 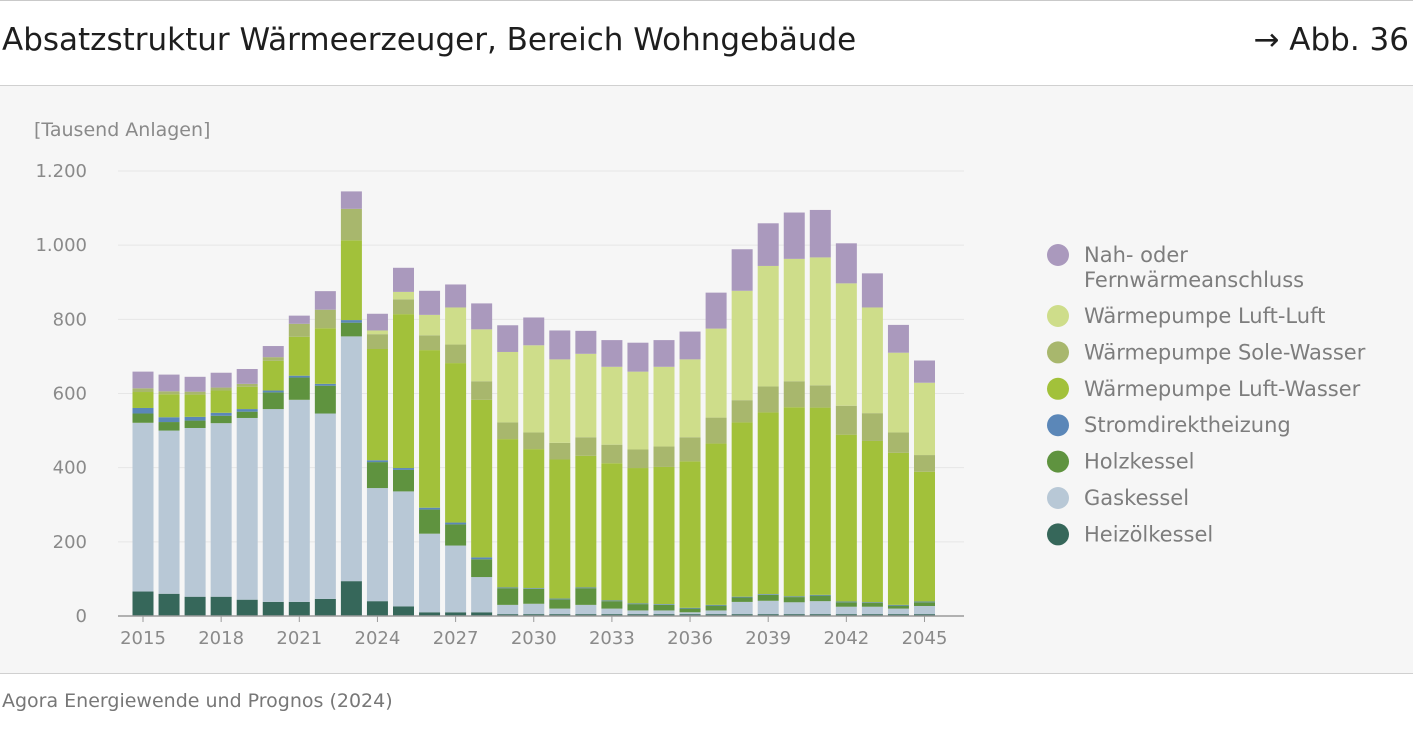 What do you see at coordinates (534, 638) in the screenshot?
I see `x-tick-label: 2030` at bounding box center [534, 638].